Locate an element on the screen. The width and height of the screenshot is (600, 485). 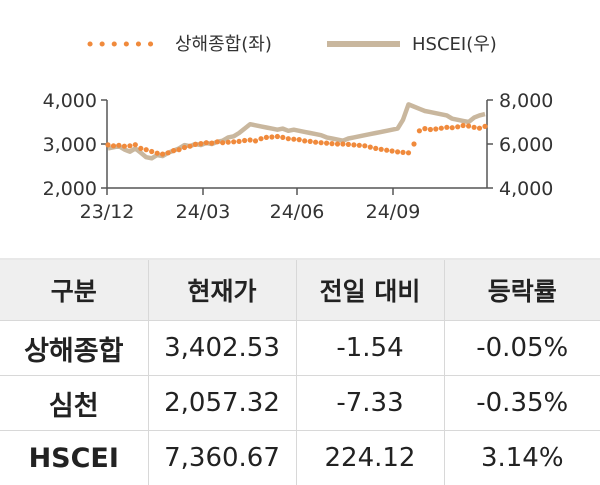
header-change: 전일 대비 is located at coordinates (370, 290).